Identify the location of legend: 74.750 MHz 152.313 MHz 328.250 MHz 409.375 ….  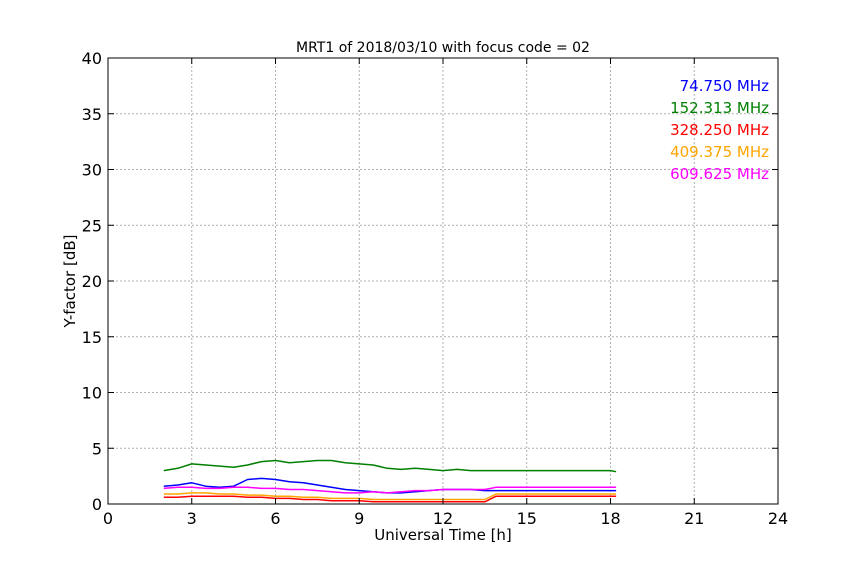
(719, 130).